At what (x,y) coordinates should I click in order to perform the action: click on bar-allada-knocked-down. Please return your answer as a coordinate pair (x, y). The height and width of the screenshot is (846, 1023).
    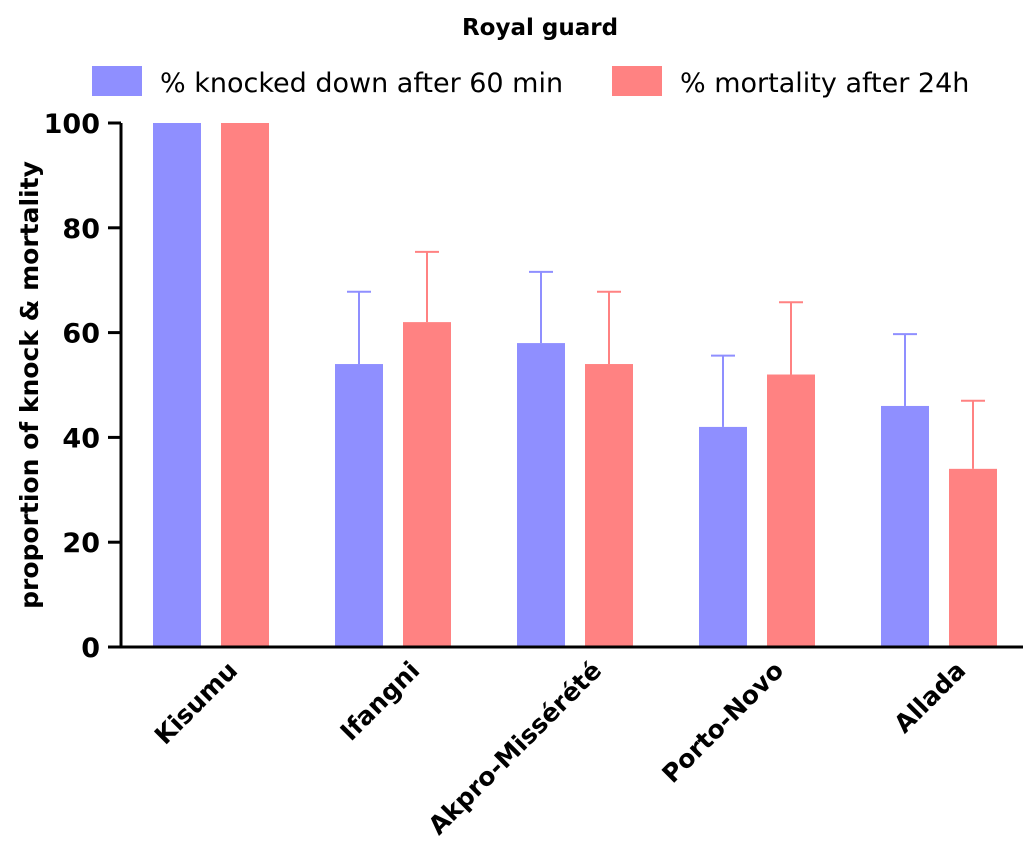
    Looking at the image, I should click on (905, 526).